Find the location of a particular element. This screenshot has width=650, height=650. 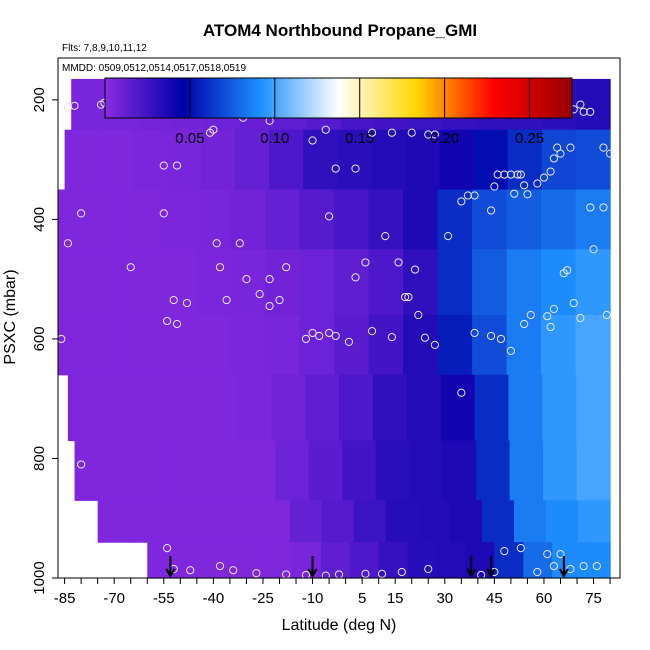

x-tick-label: 75 is located at coordinates (593, 598).